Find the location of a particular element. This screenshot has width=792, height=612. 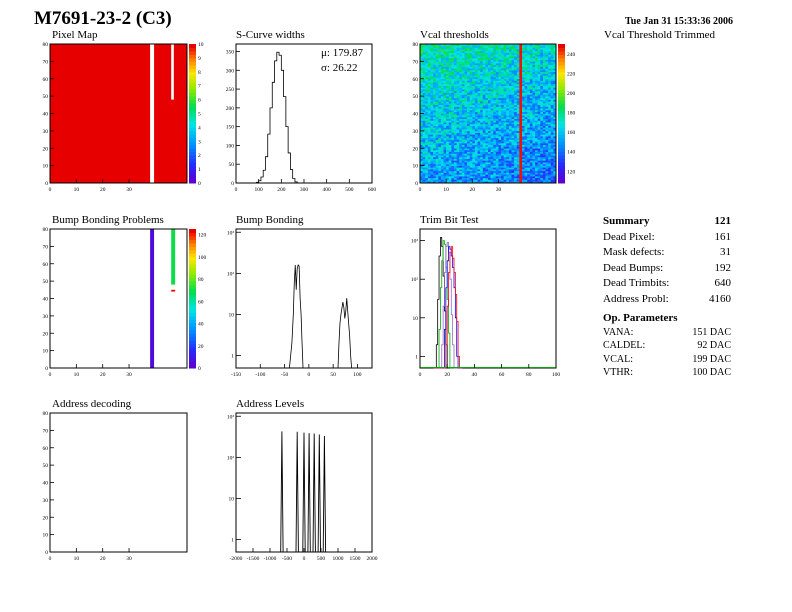

scurve-y-tick-label: 0 is located at coordinates (232, 184).